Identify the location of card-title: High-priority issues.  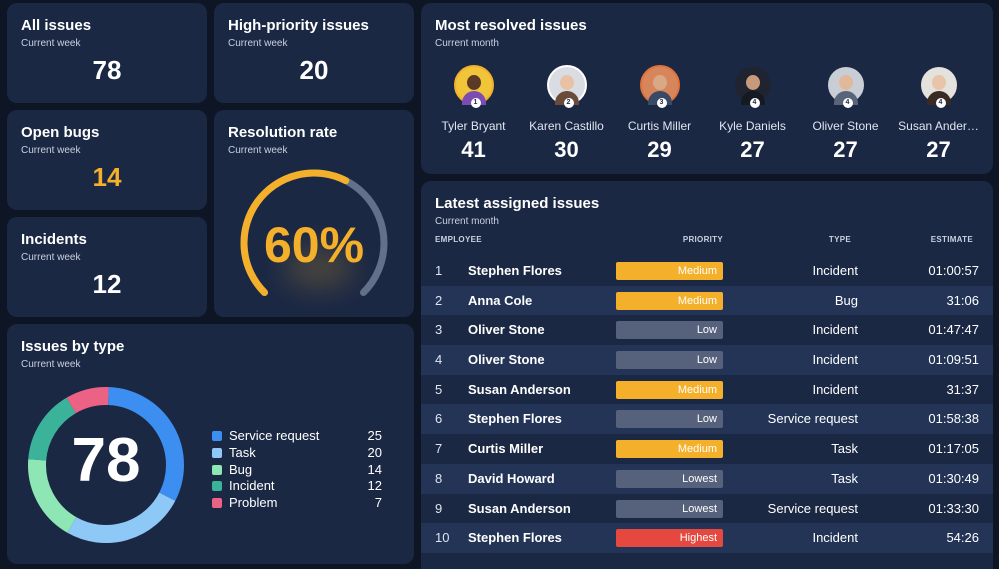
(298, 25).